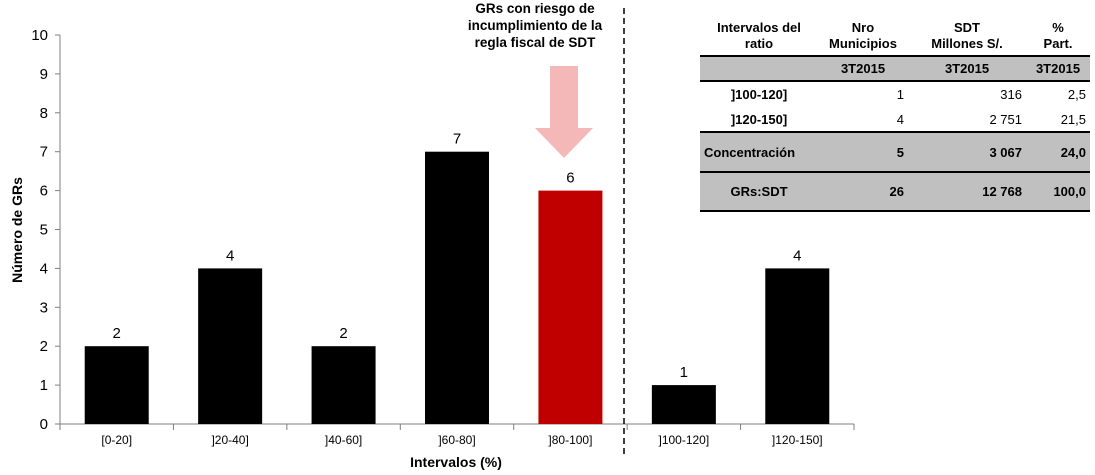 The width and height of the screenshot is (1095, 475). Describe the element at coordinates (797, 440) in the screenshot. I see `x-tick-label: ]120-150]` at that location.